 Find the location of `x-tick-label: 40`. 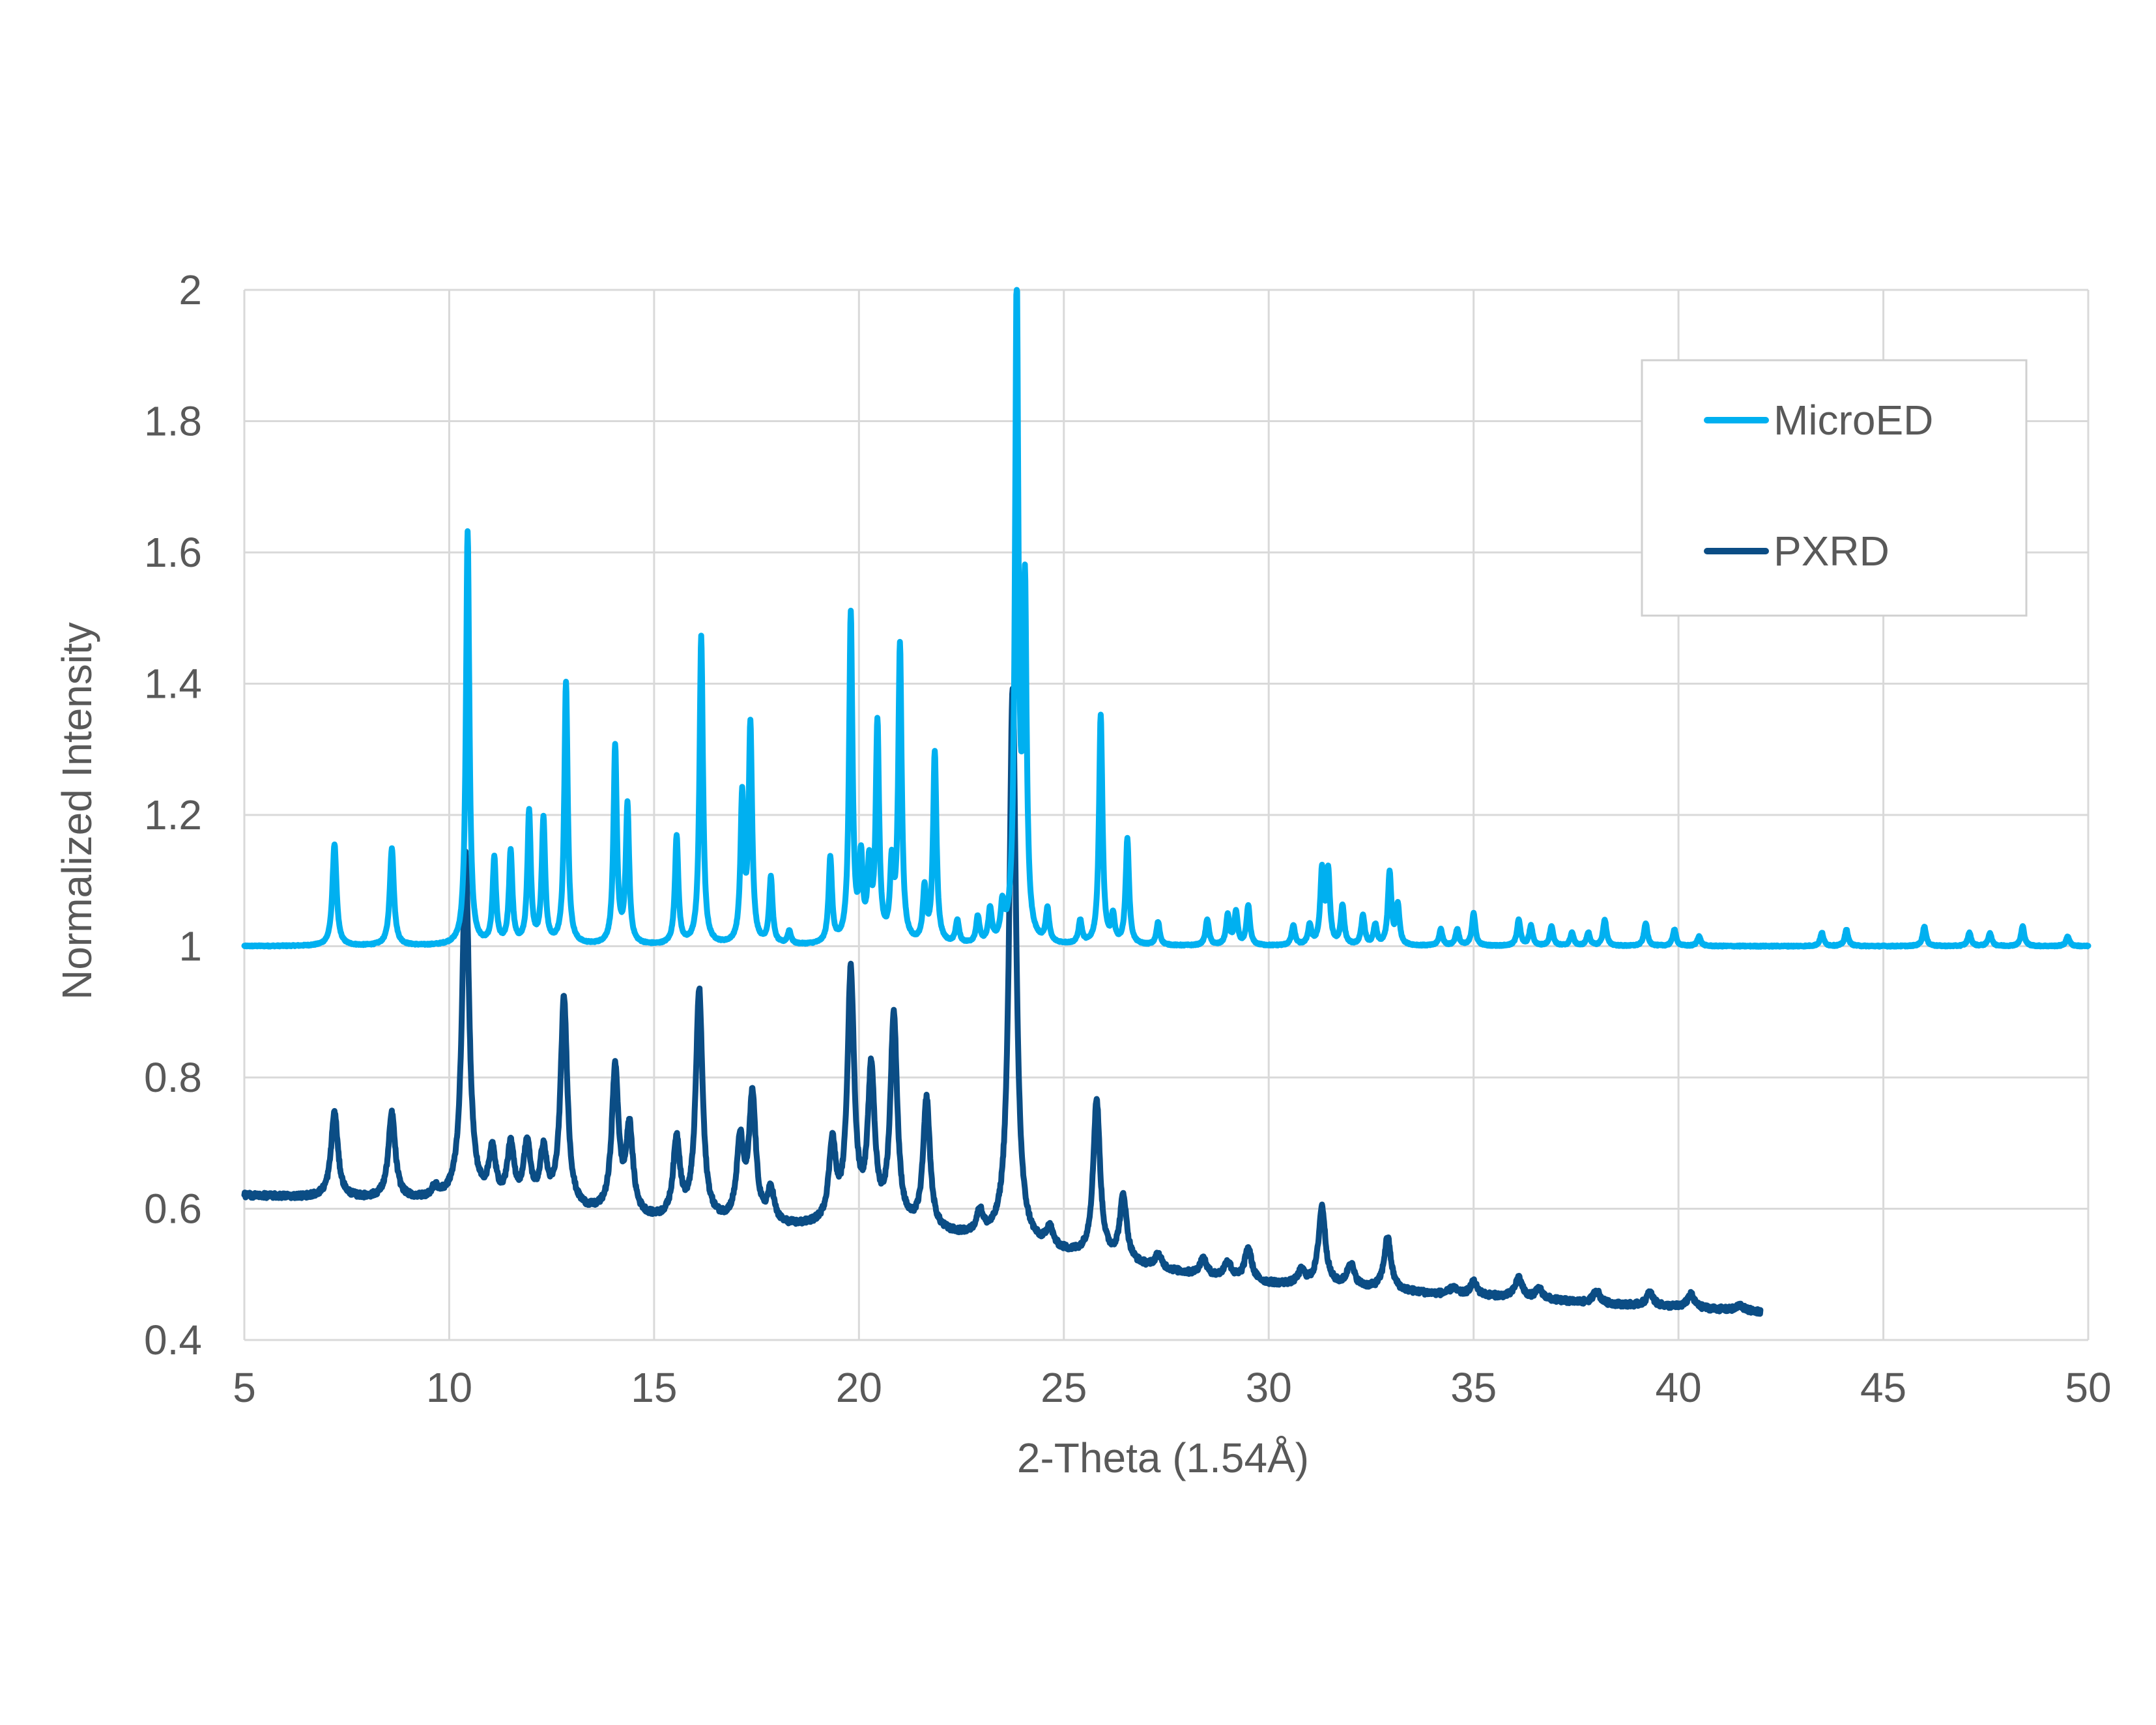

x-tick-label: 40 is located at coordinates (1679, 1387).